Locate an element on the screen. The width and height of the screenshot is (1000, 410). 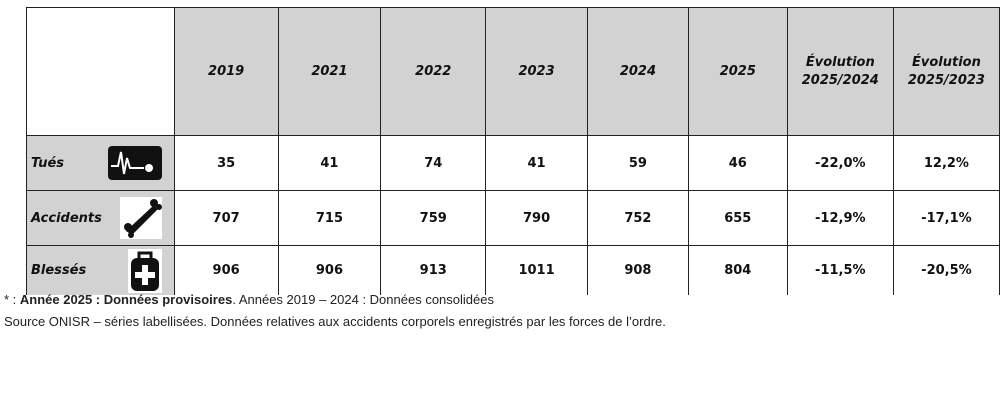
value-cell: 804 is located at coordinates (737, 270).